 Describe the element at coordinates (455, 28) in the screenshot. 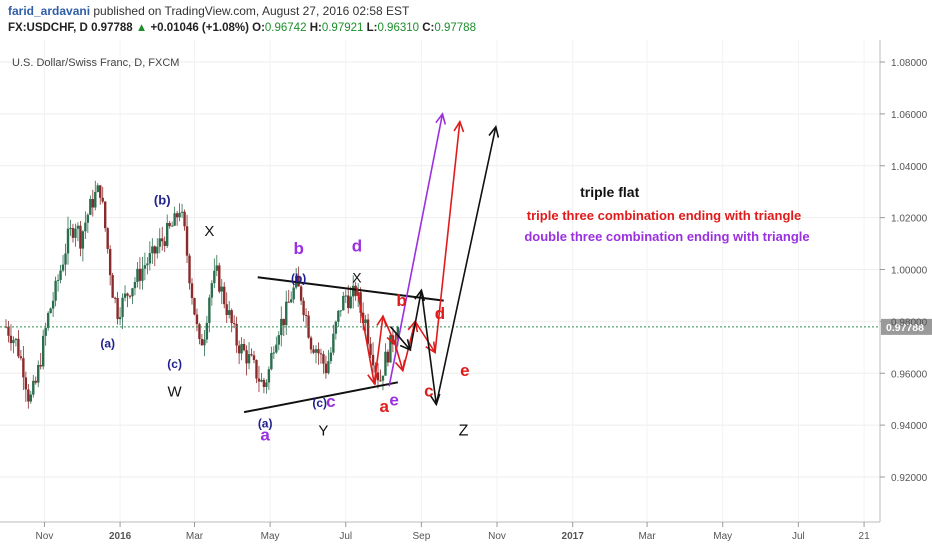

I see `close-value: 0.97788` at that location.